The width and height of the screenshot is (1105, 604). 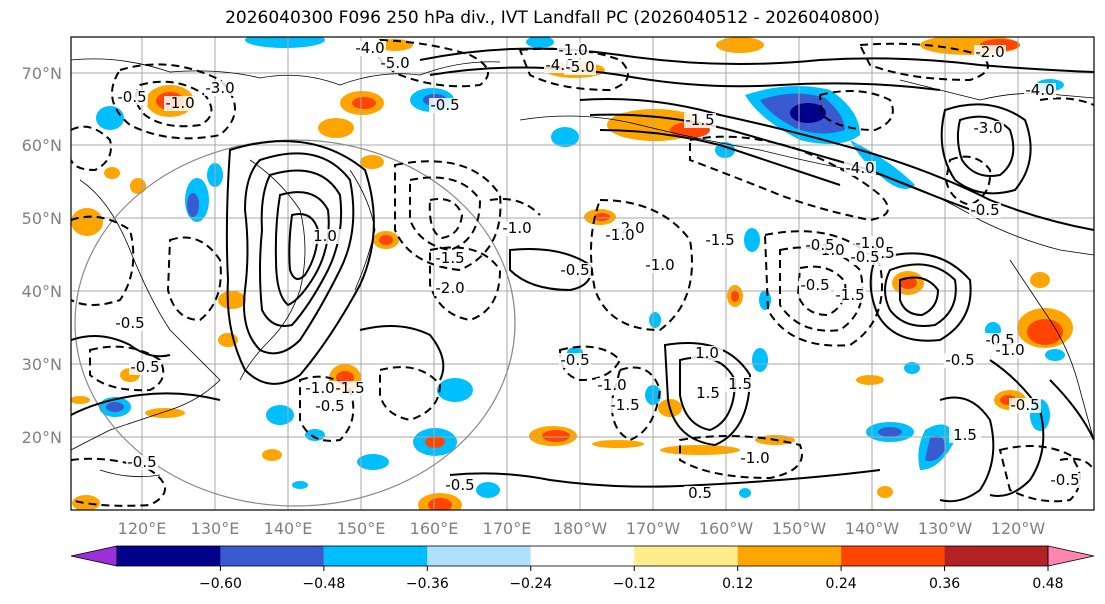 What do you see at coordinates (361, 528) in the screenshot?
I see `longitude-label: 150°E` at bounding box center [361, 528].